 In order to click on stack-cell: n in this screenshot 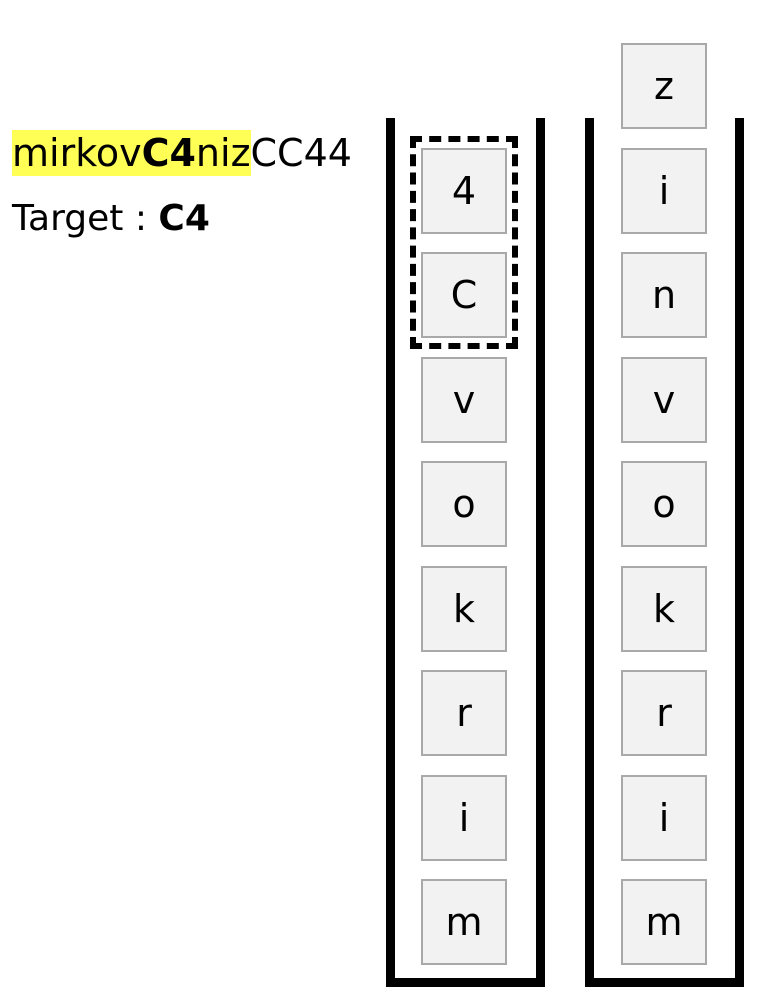, I will do `click(664, 295)`.